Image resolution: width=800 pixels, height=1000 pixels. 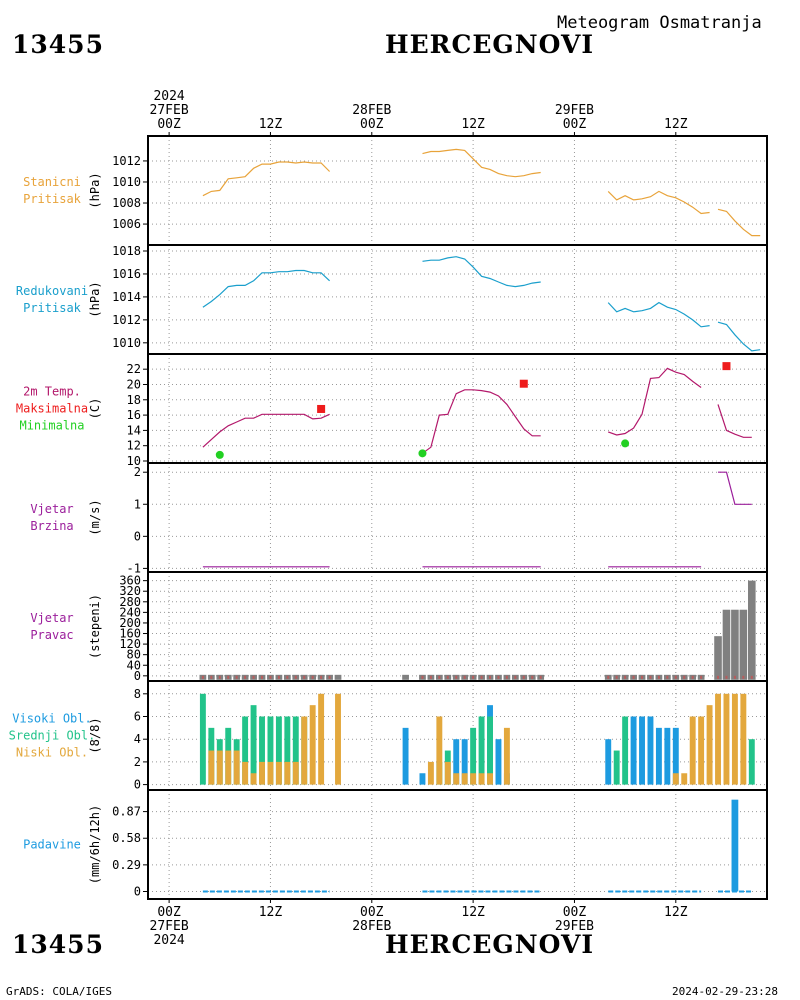 What do you see at coordinates (473, 124) in the screenshot?
I see `x-tick-label-top: 12Z` at bounding box center [473, 124].